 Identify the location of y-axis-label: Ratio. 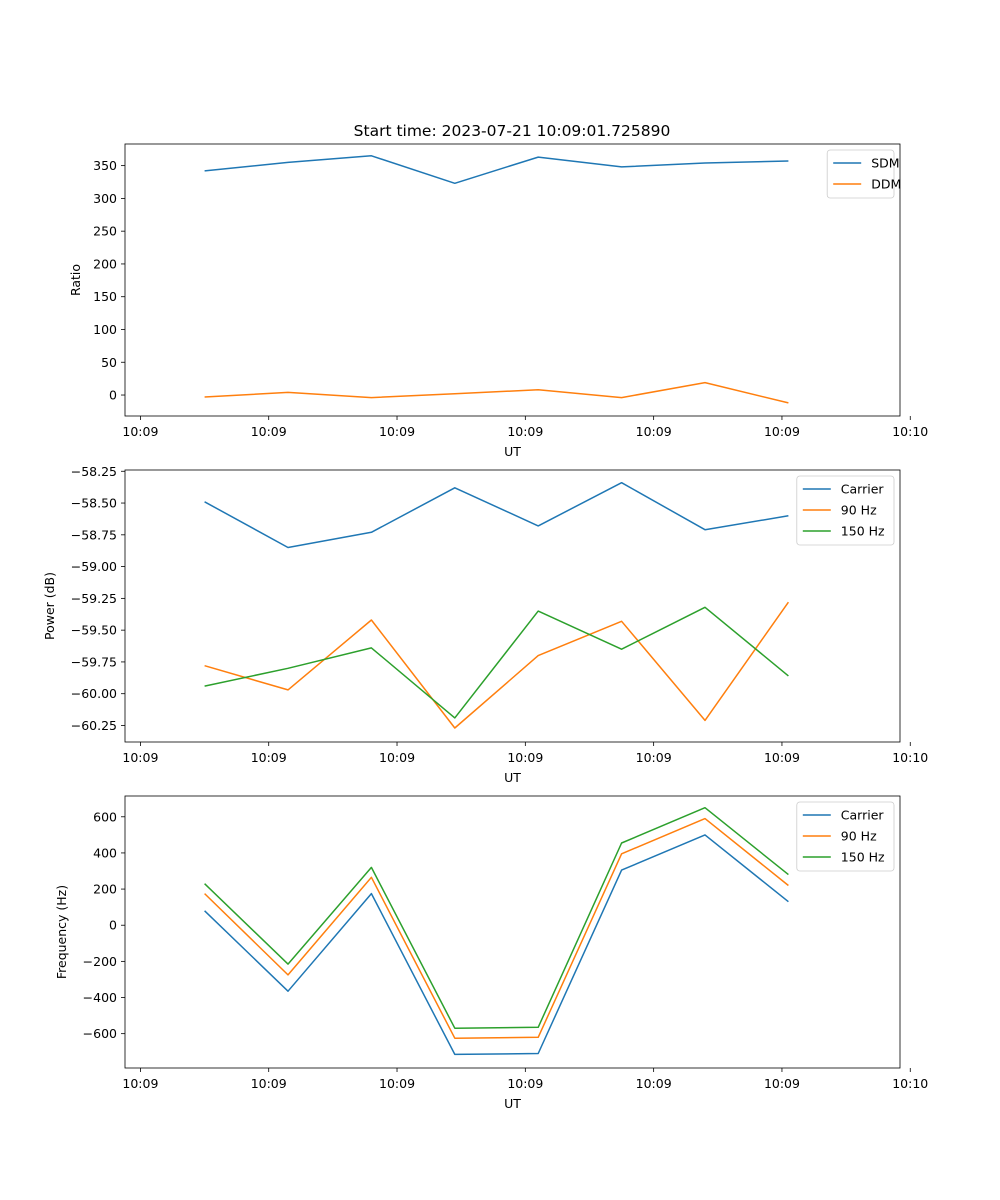
(75, 280).